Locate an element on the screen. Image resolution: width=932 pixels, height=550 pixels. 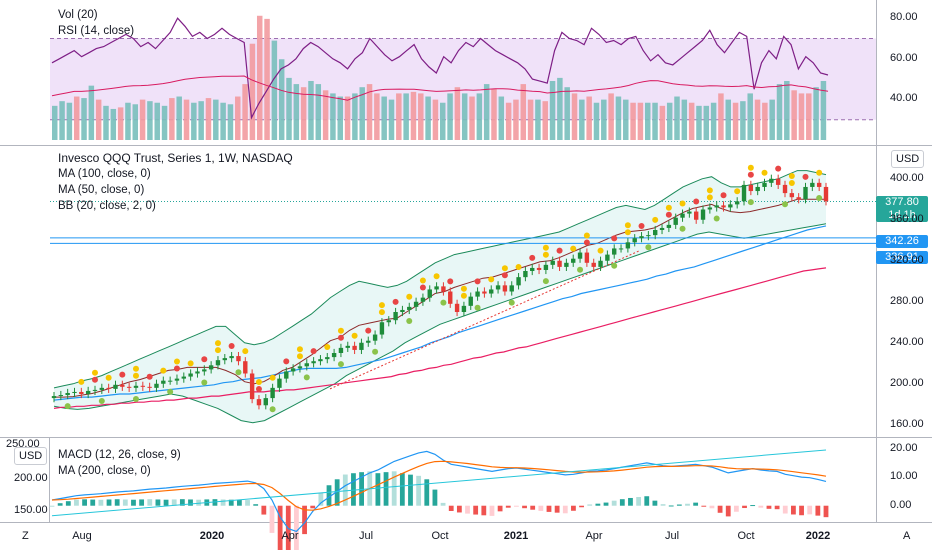
macd-legend: MACD (12, 26, close, 9) is located at coordinates (119, 455).